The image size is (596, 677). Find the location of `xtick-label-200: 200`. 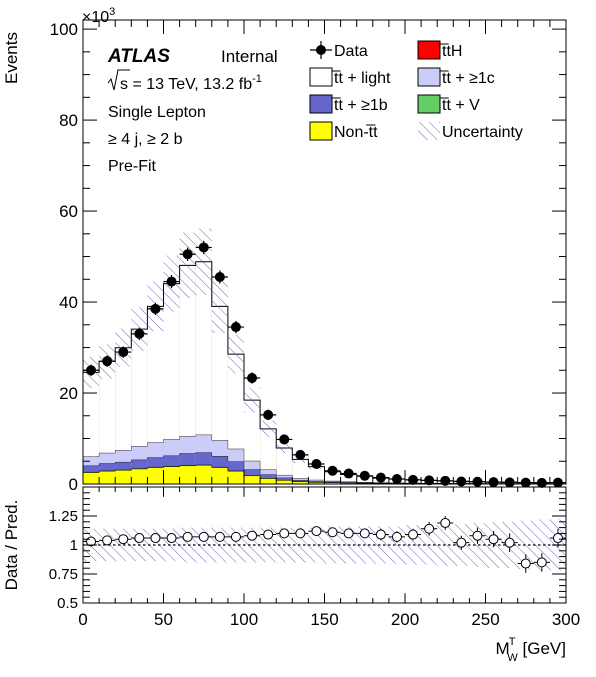

xtick-label-200: 200 is located at coordinates (405, 619).